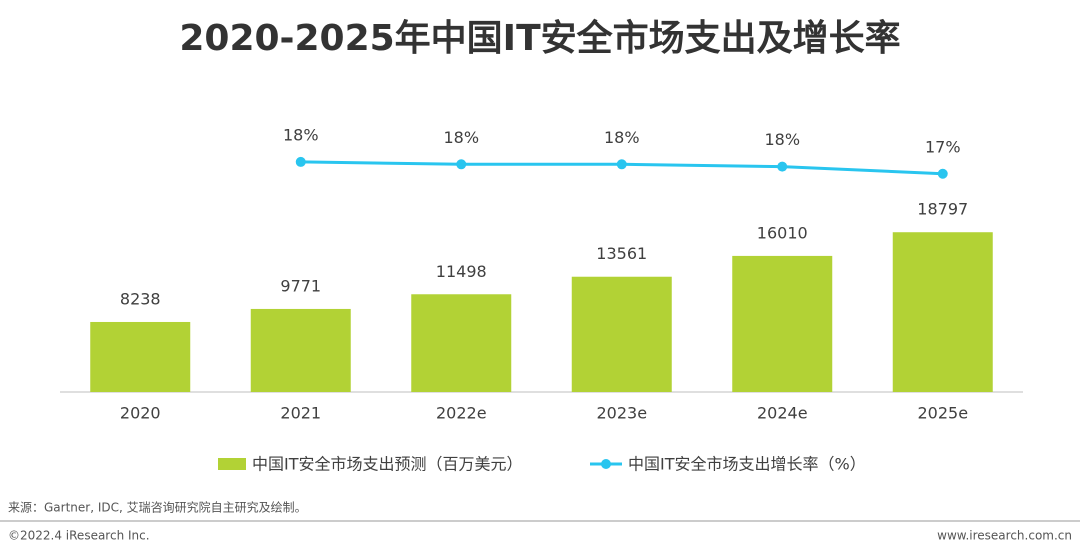  I want to click on source-note: 来源：Gartner, IDC, 艾瑞咨询研究院自主研究及绘制。, so click(157, 507).